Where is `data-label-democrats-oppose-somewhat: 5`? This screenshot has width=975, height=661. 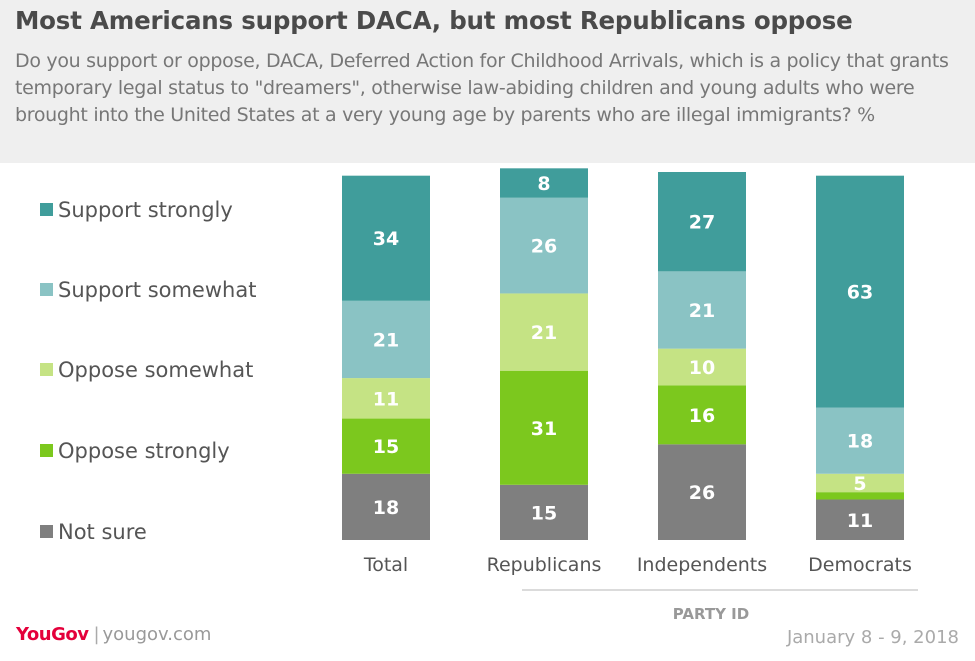
data-label-democrats-oppose-somewhat: 5 is located at coordinates (859, 484).